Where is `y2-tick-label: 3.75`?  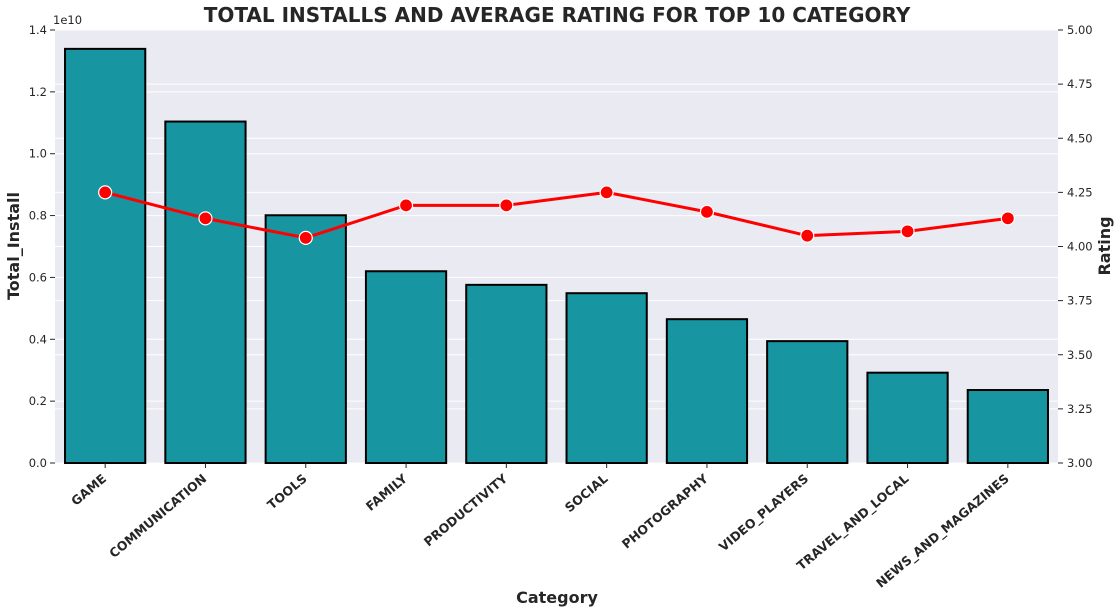
y2-tick-label: 3.75 is located at coordinates (1080, 301).